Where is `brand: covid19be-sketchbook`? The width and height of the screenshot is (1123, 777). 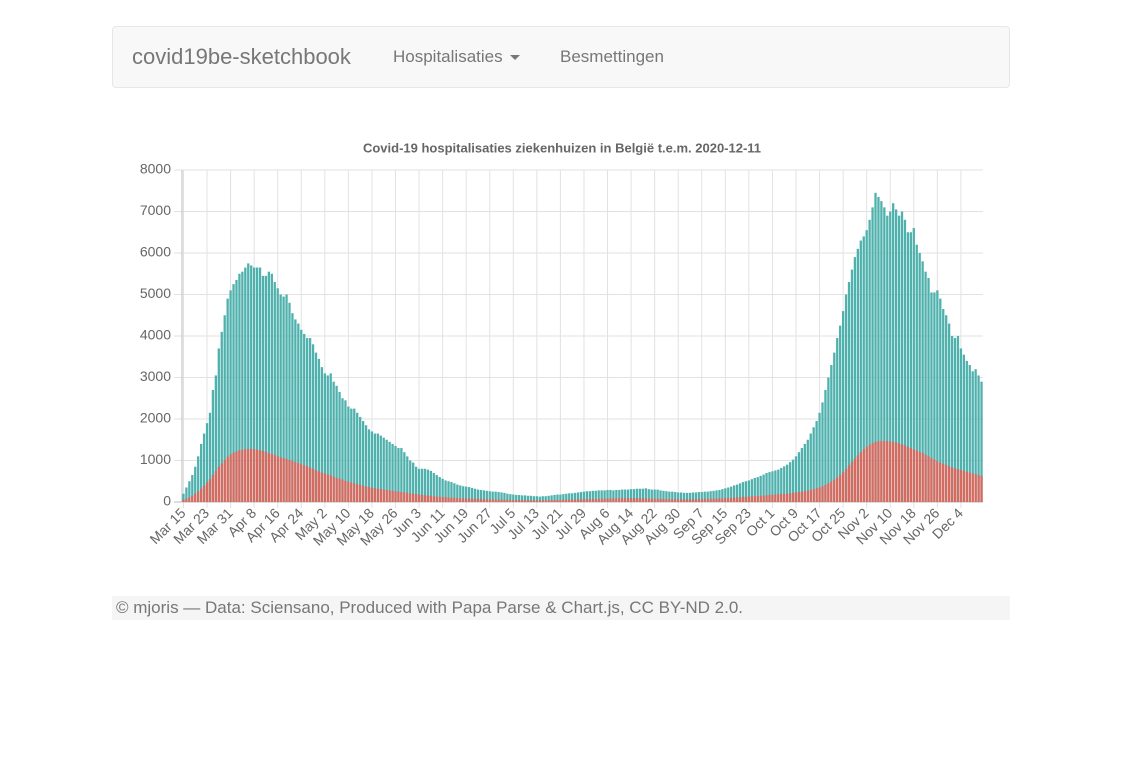 brand: covid19be-sketchbook is located at coordinates (241, 56).